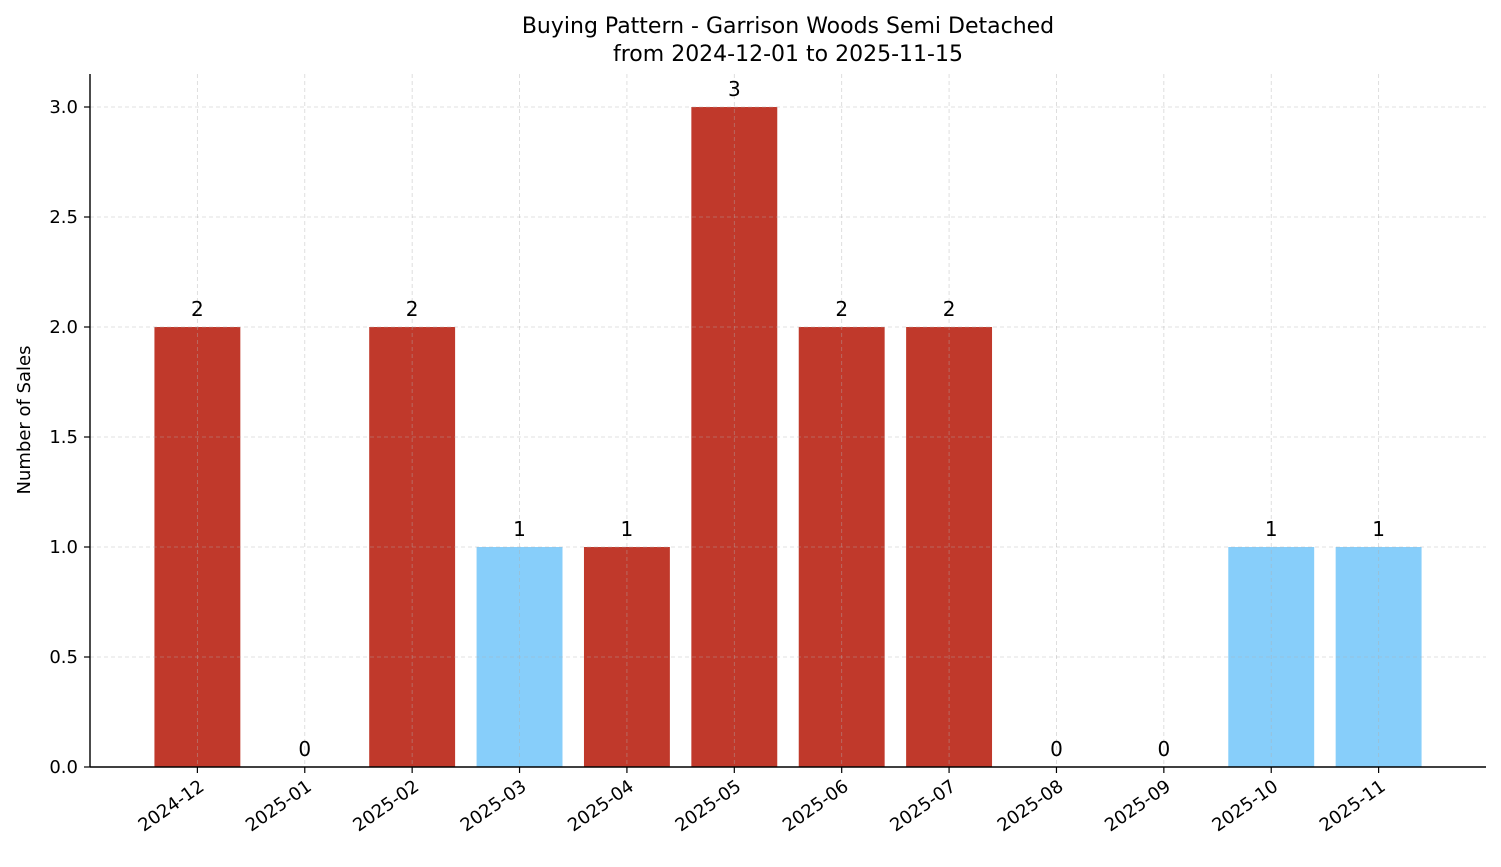 This screenshot has height=867, width=1501. Describe the element at coordinates (386, 806) in the screenshot. I see `x-tick-label: 2025-02` at that location.